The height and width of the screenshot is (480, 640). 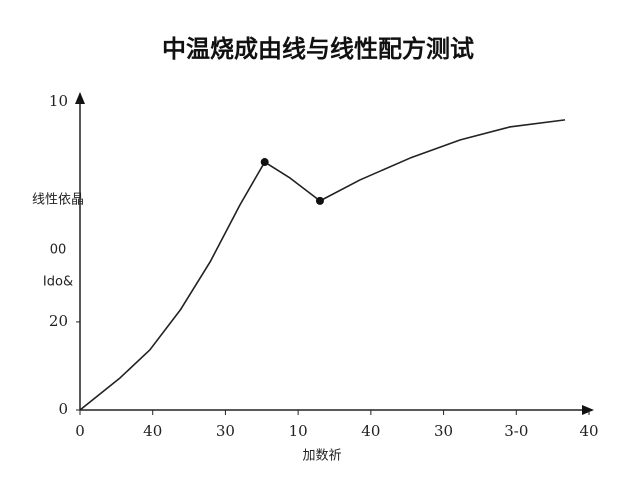 What do you see at coordinates (516, 431) in the screenshot?
I see `x-tick-label: 3-0` at bounding box center [516, 431].